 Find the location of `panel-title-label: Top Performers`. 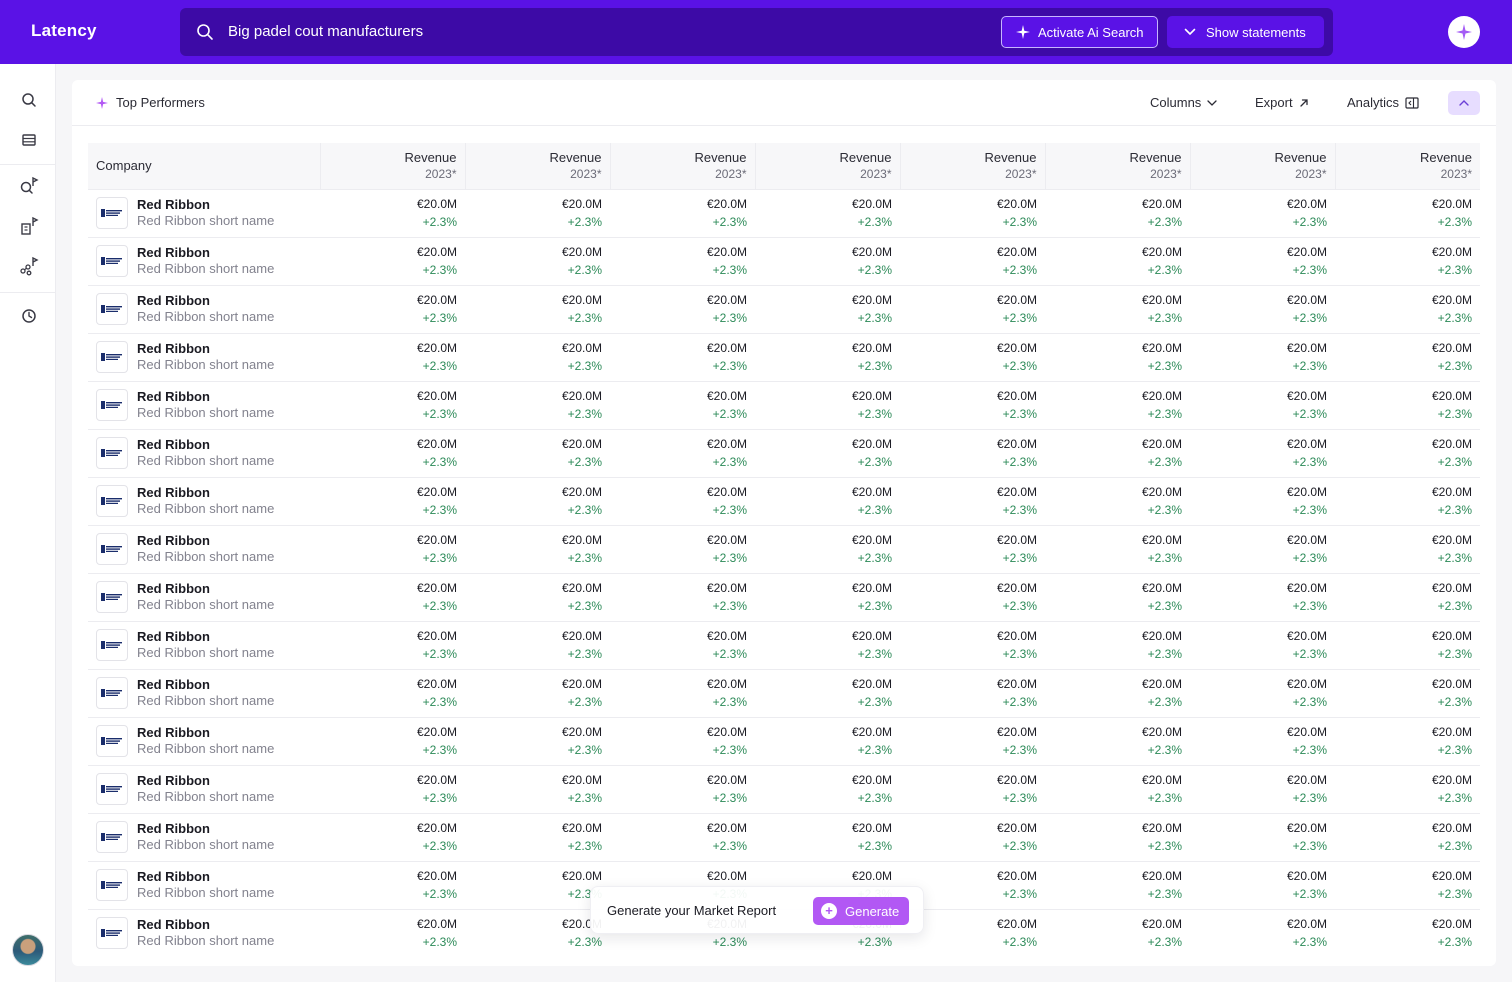

panel-title-label: Top Performers is located at coordinates (160, 102).